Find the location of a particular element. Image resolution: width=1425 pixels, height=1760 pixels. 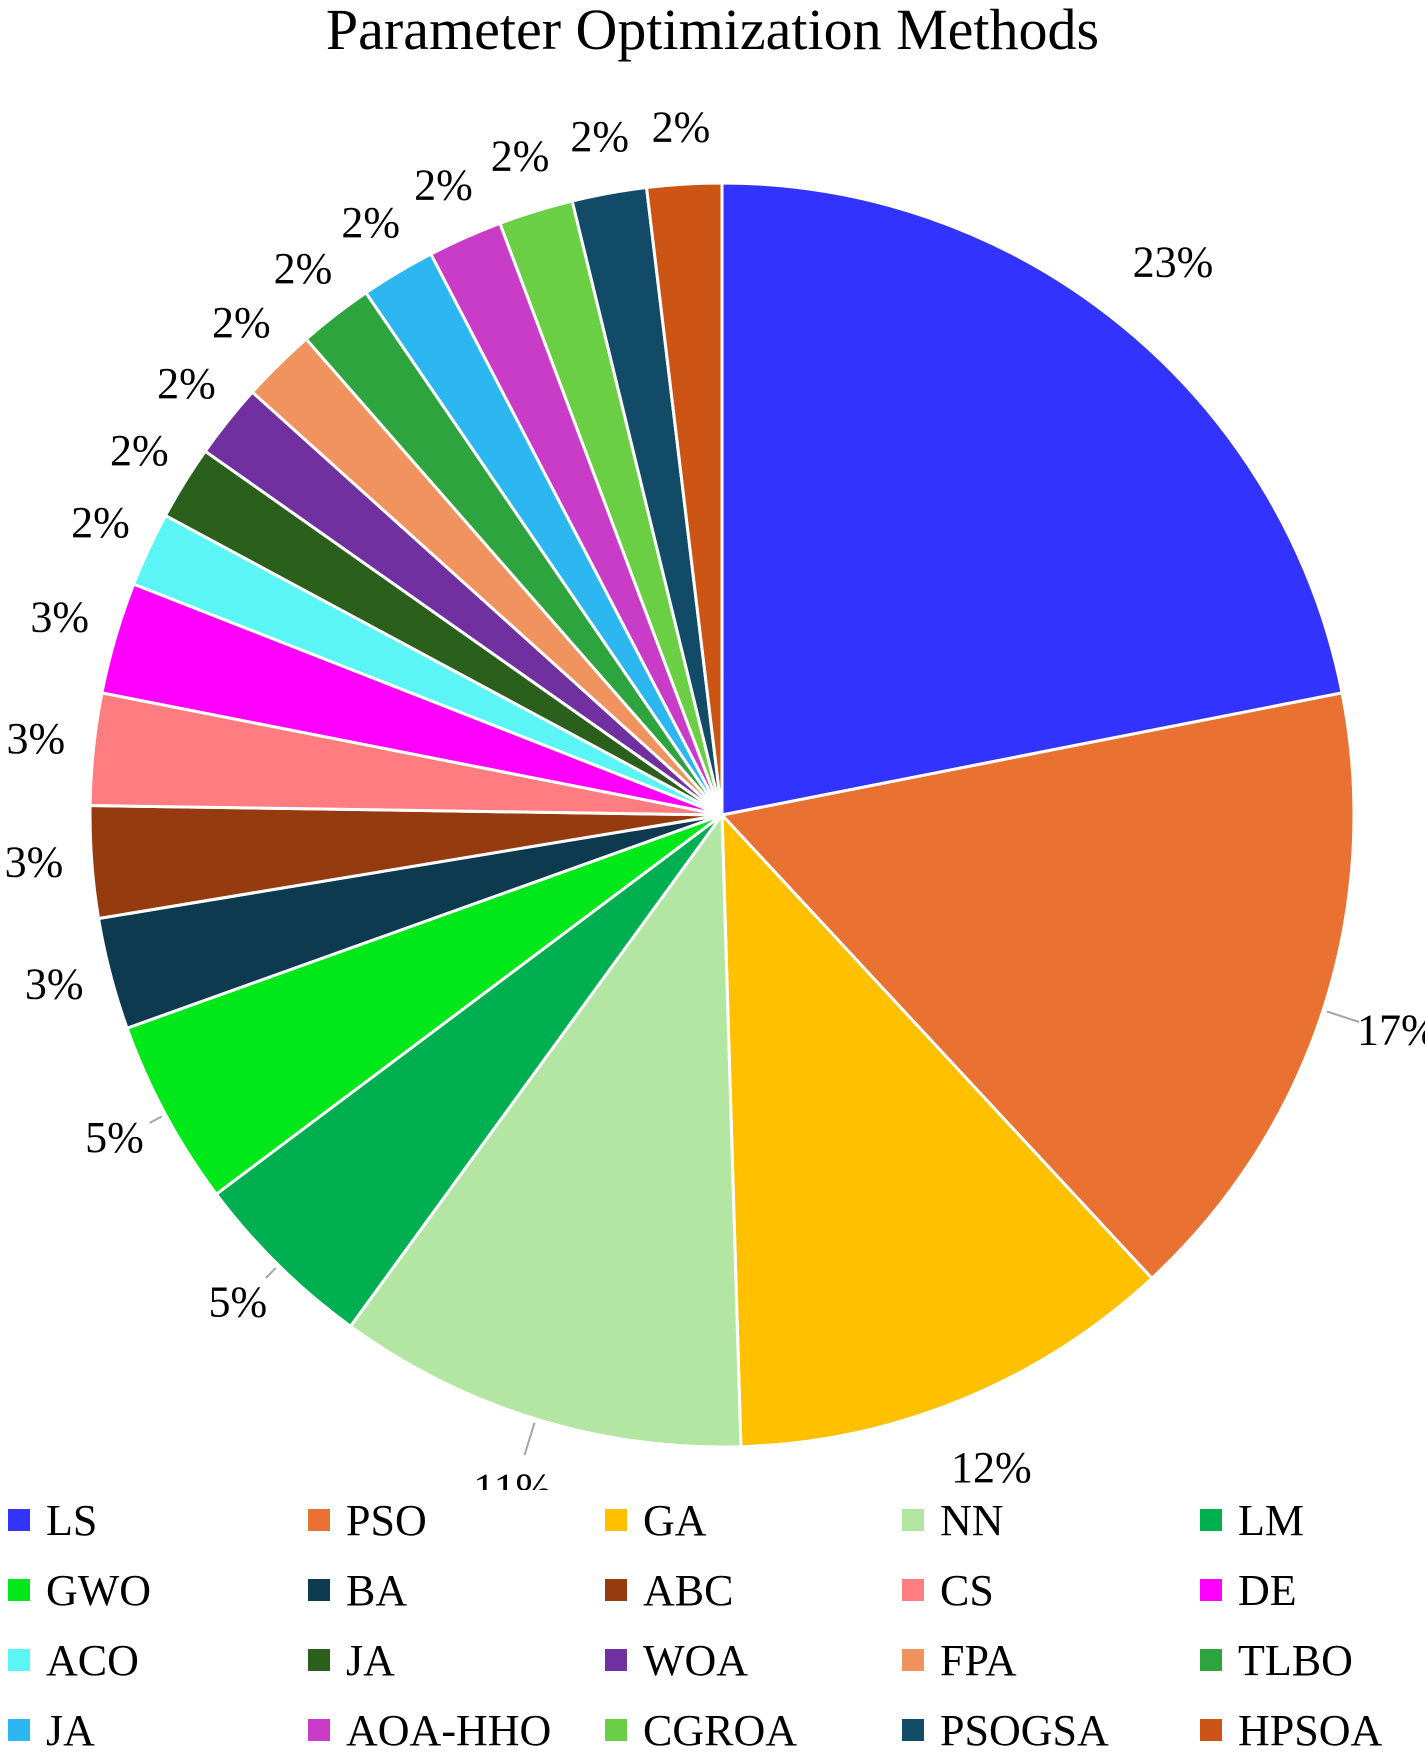

legend-item-aco-10: ACO is located at coordinates (73, 1660).